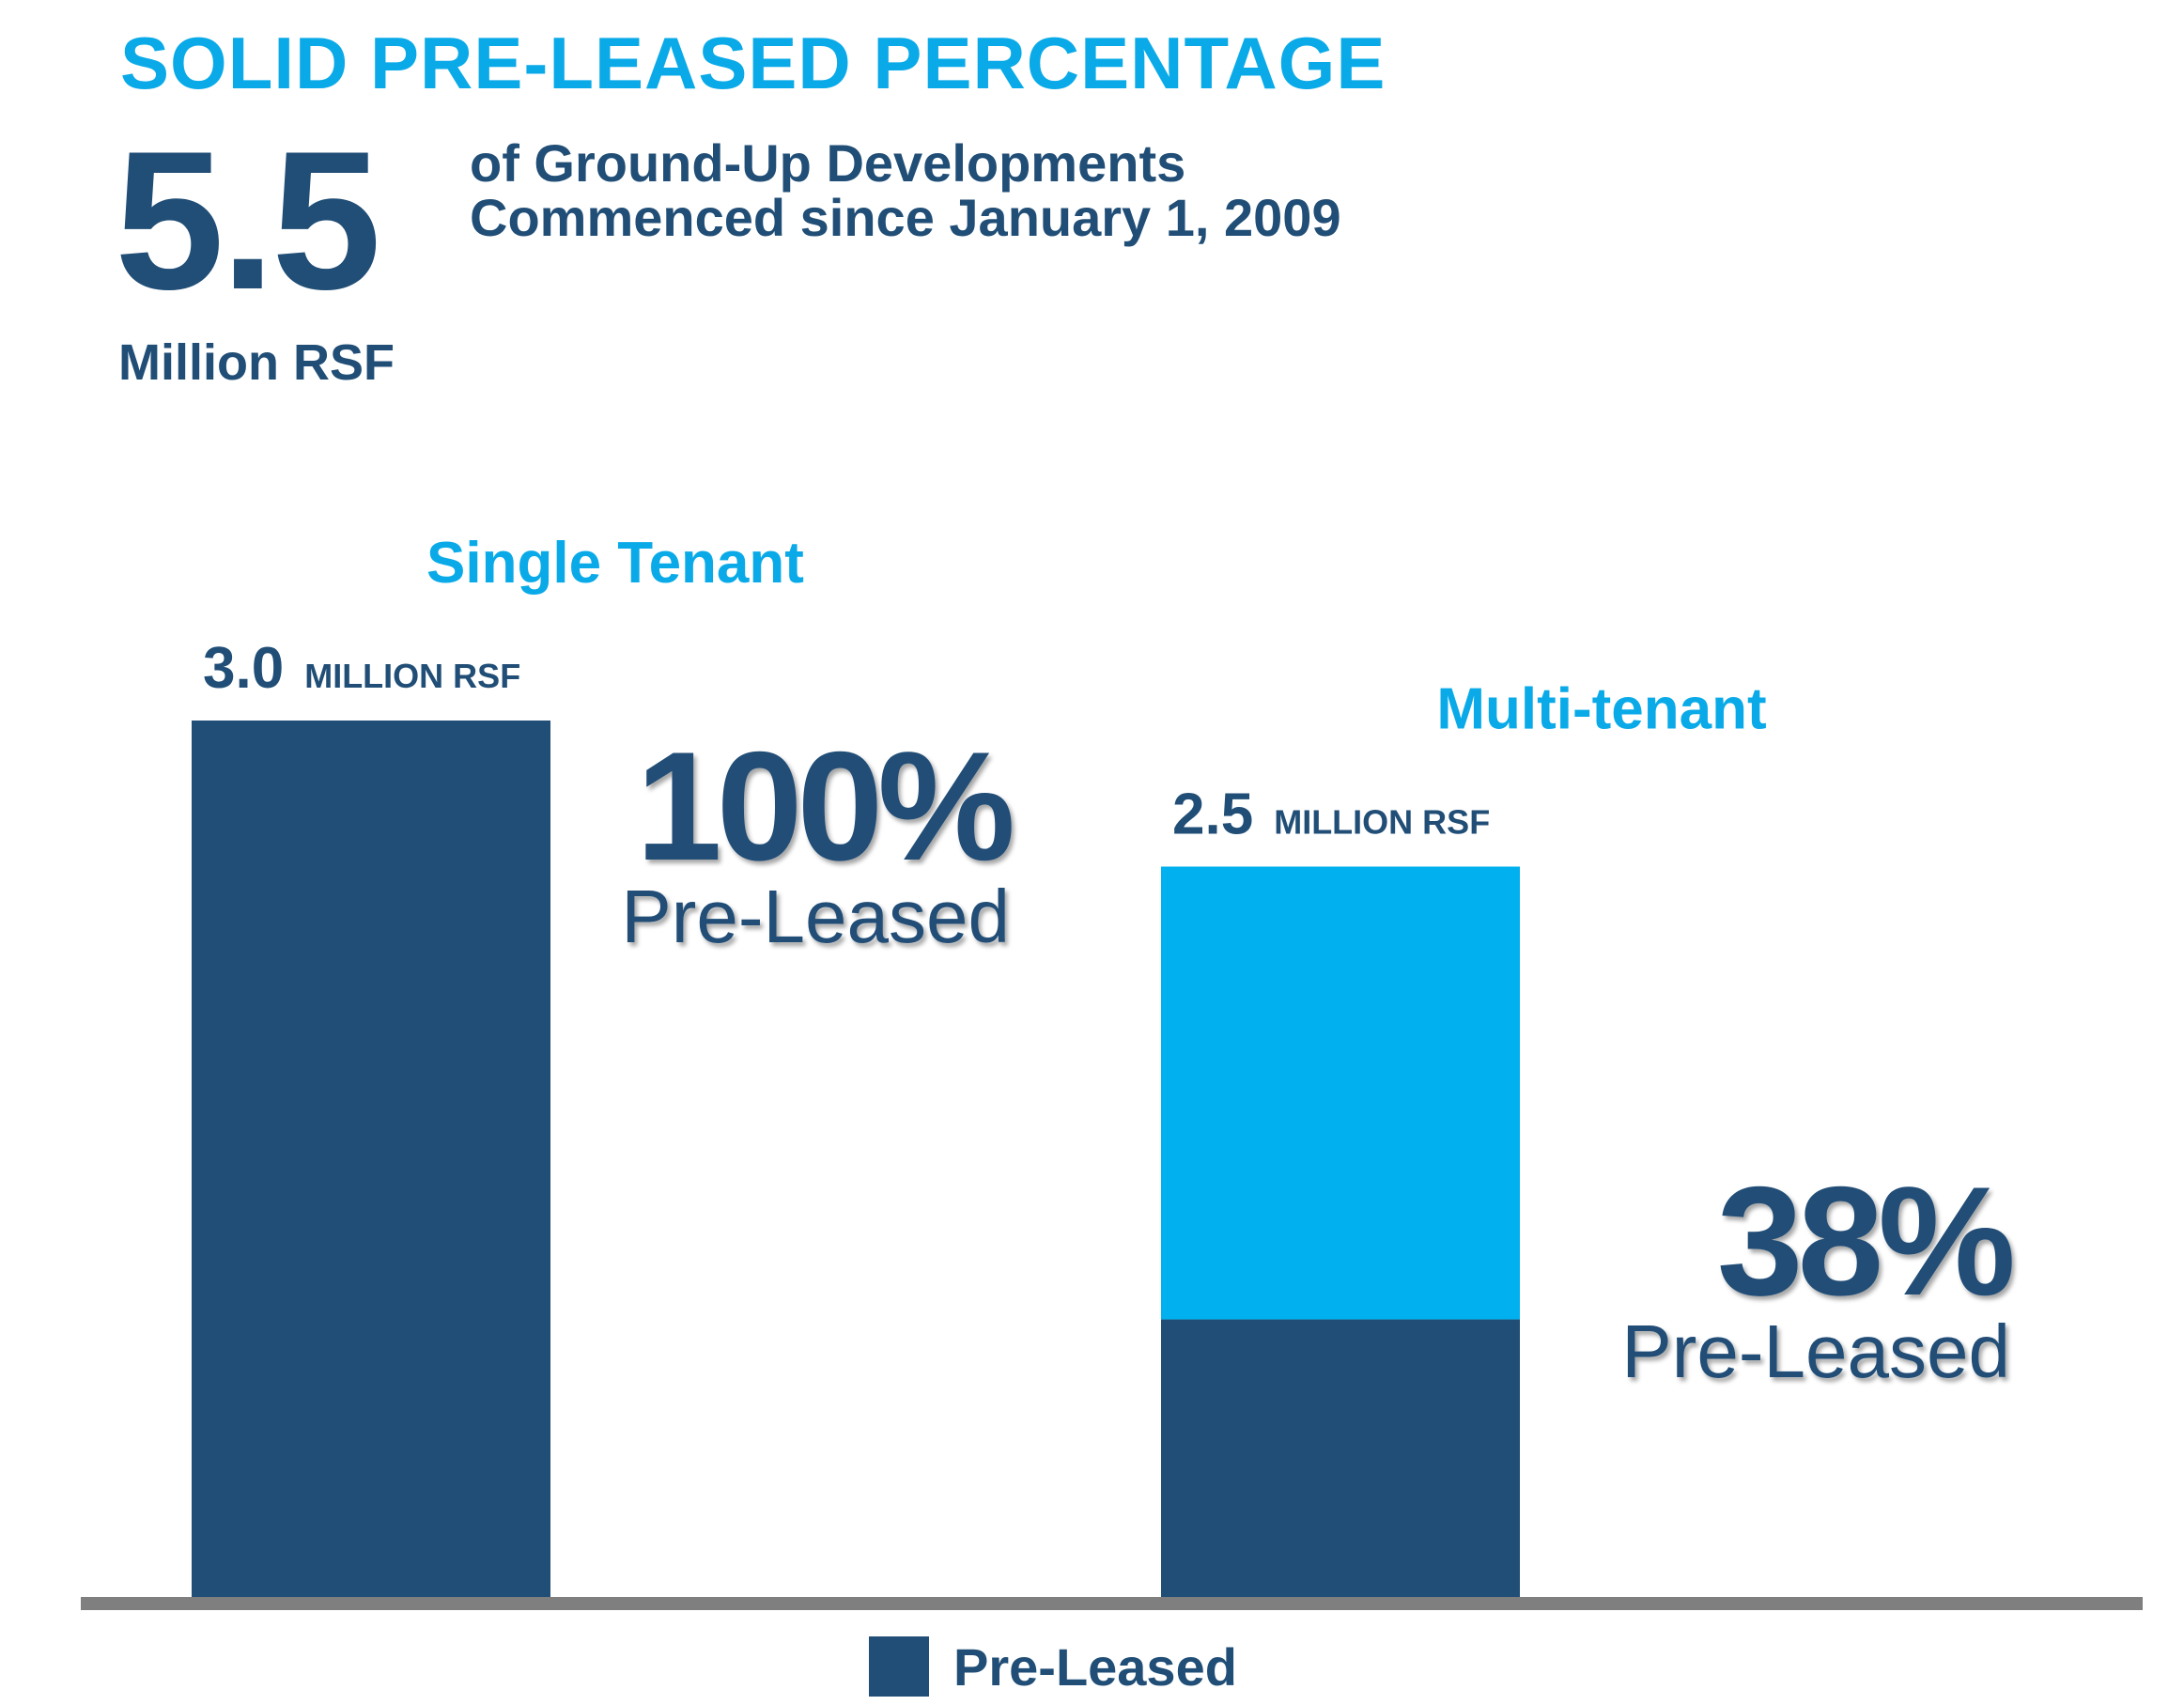  I want to click on bar-multi-tenant-pre-leased, so click(1340, 1458).